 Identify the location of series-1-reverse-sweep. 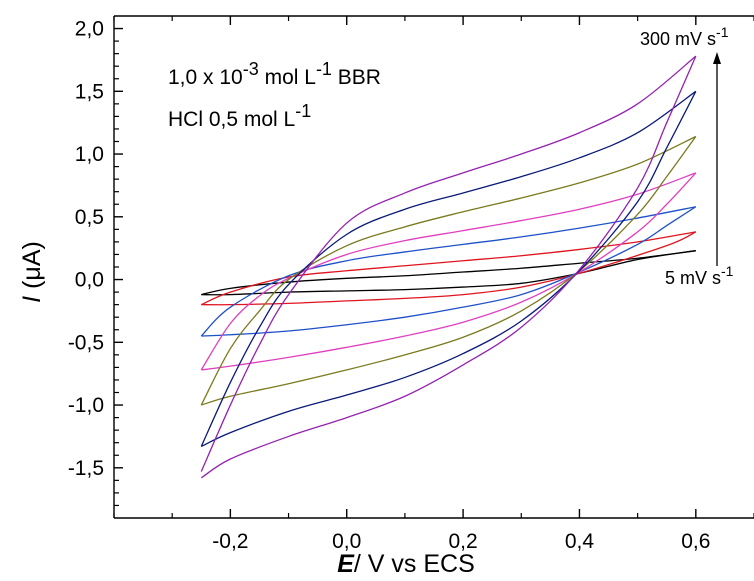
(449, 268).